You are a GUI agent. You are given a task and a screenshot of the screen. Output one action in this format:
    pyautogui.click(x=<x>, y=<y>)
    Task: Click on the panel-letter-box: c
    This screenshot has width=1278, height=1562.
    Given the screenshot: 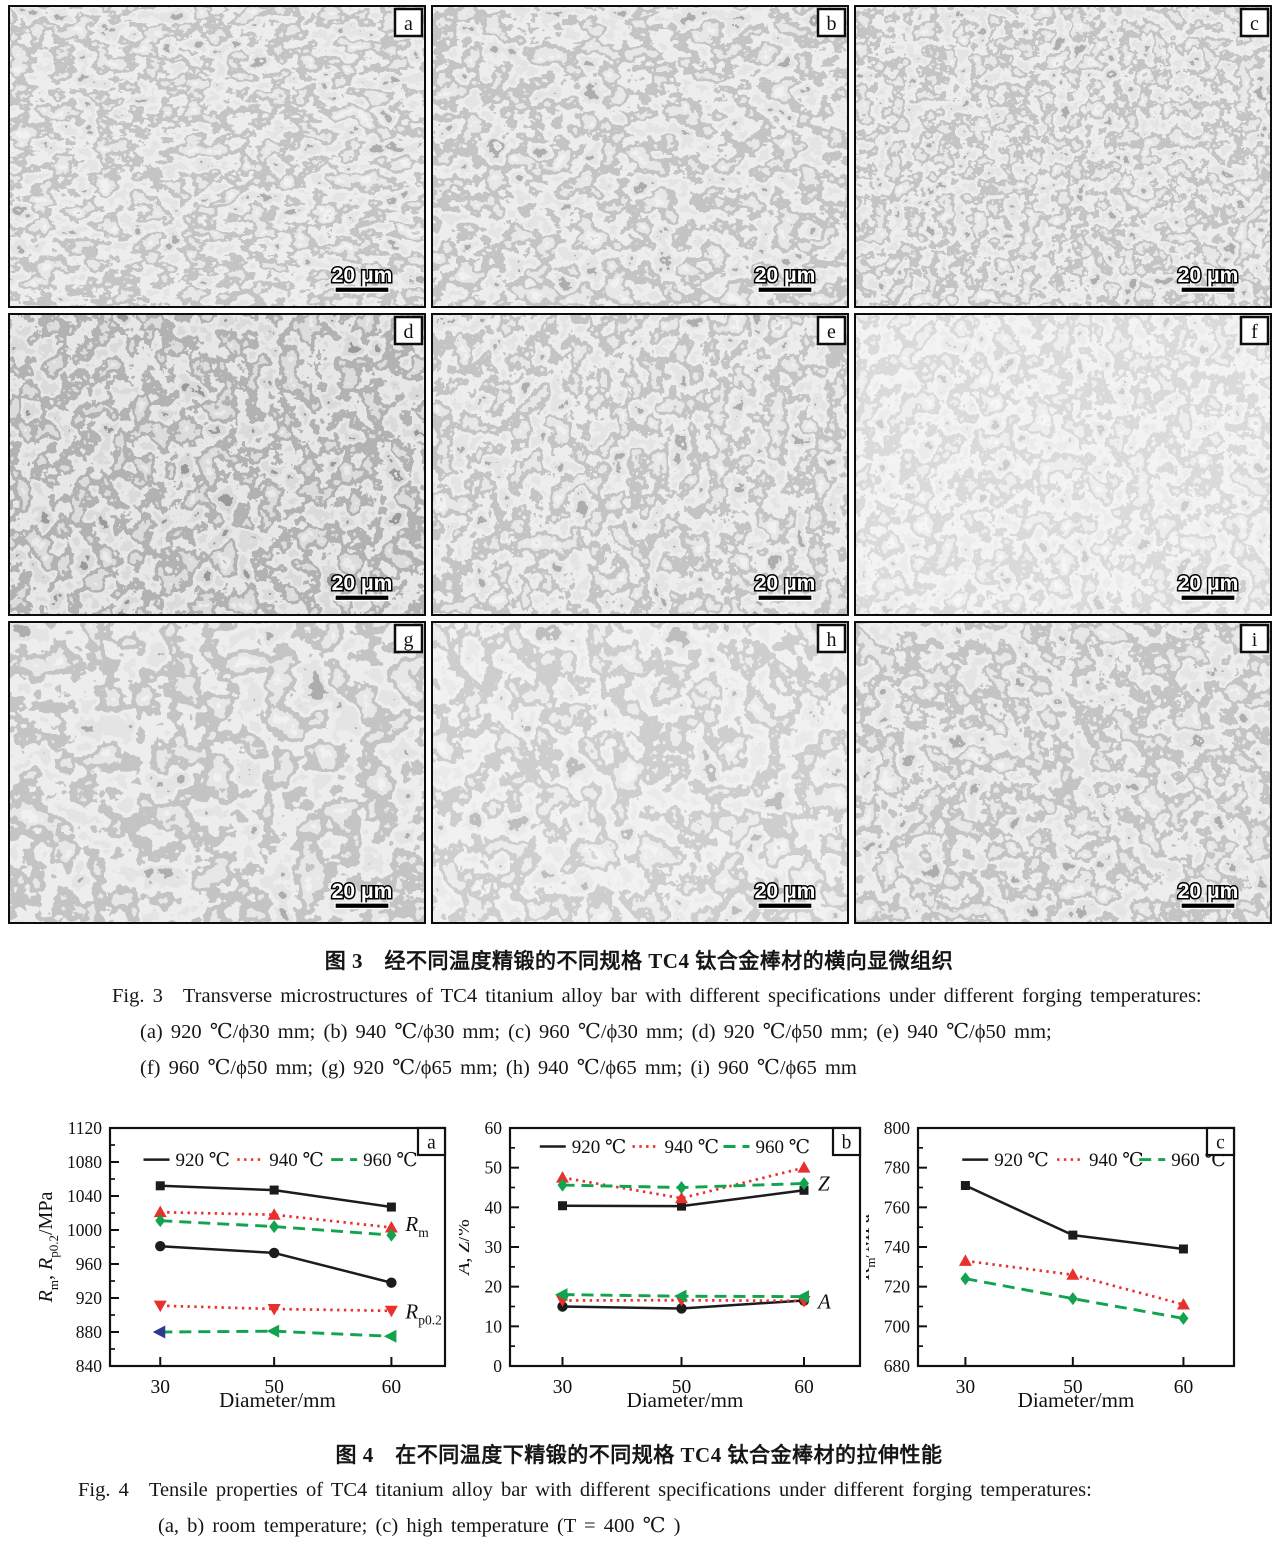 What is the action you would take?
    pyautogui.click(x=1254, y=22)
    